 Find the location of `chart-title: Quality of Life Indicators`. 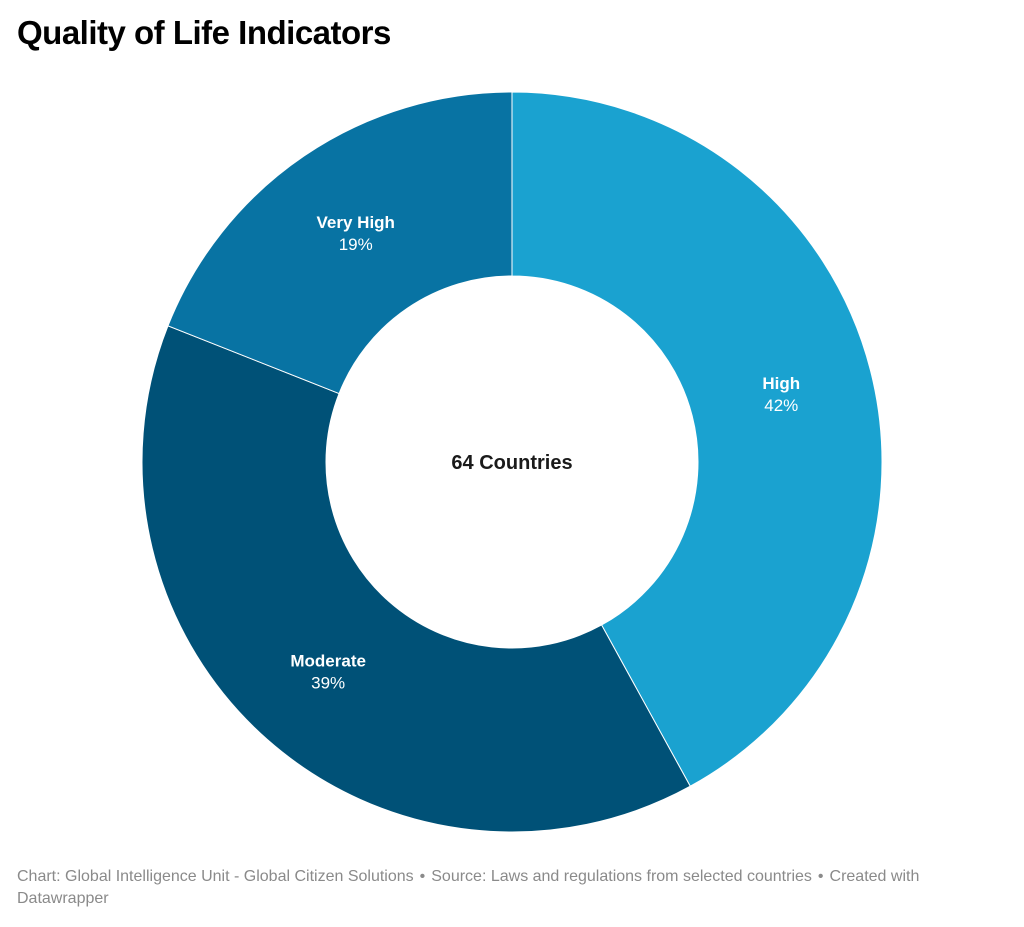

chart-title: Quality of Life Indicators is located at coordinates (204, 32).